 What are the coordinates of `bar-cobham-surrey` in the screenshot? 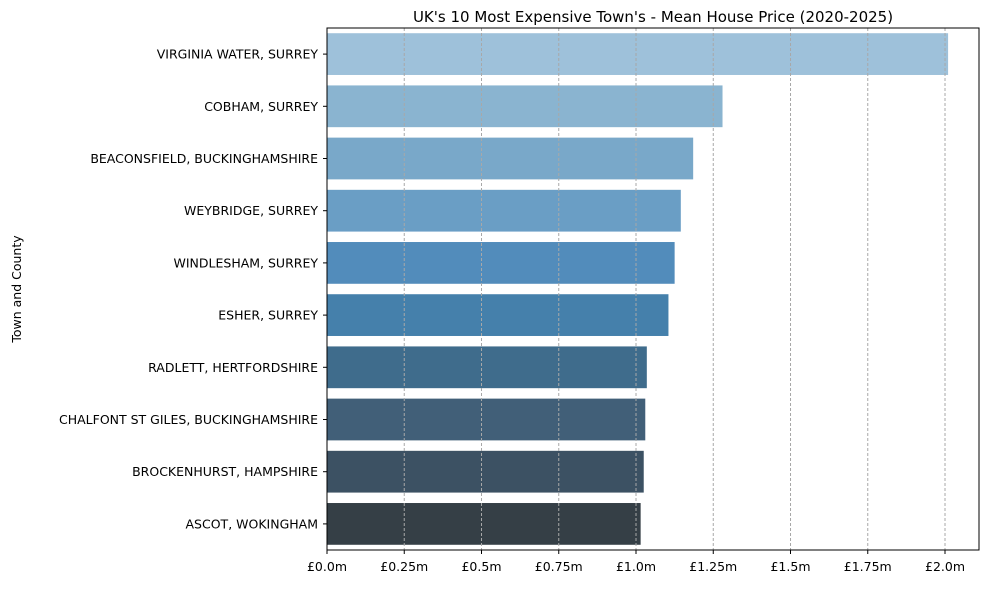 It's located at (525, 106).